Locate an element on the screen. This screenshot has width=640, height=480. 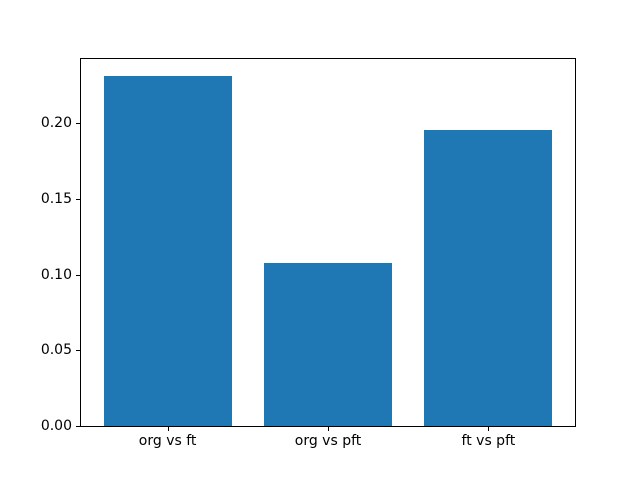
x-tick-label: org vs pft is located at coordinates (328, 441).